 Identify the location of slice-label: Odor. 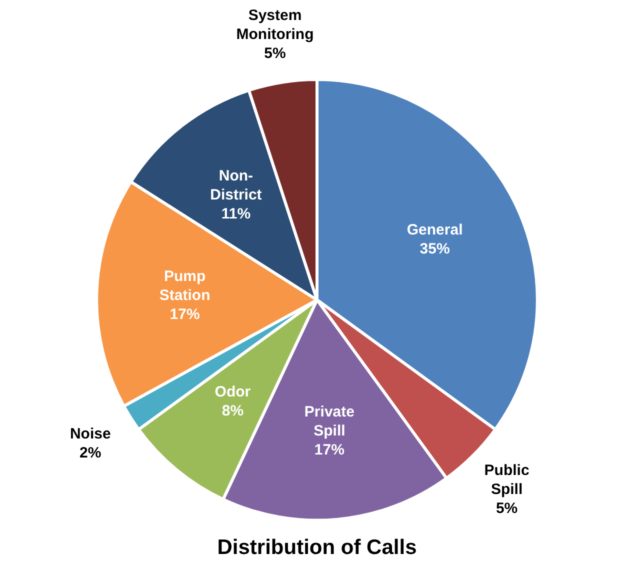
(232, 391).